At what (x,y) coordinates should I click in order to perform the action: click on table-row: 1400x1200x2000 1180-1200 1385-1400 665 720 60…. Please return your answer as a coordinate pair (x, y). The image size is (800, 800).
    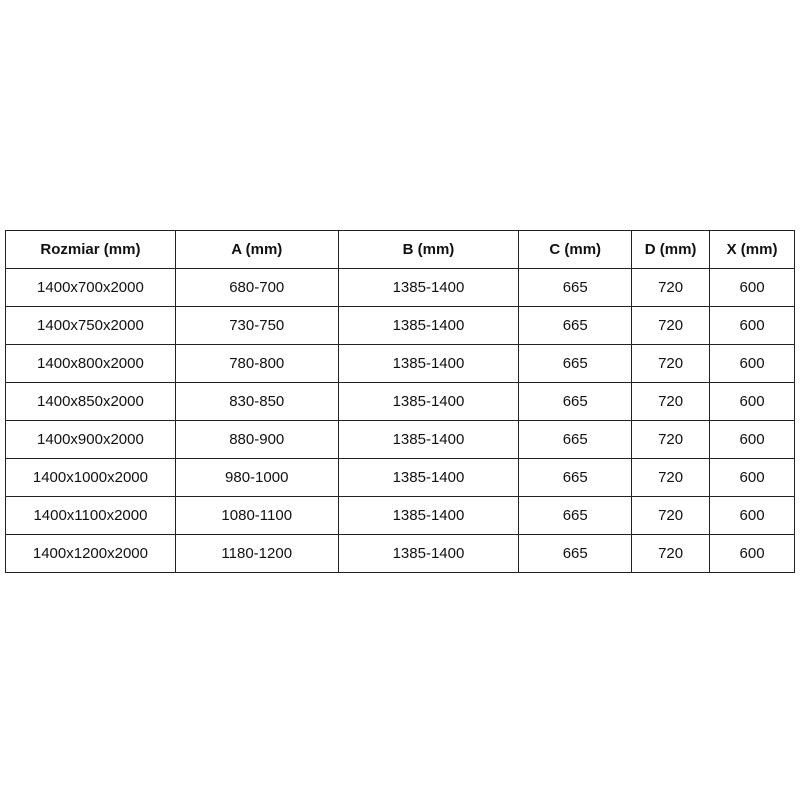
    Looking at the image, I should click on (400, 553).